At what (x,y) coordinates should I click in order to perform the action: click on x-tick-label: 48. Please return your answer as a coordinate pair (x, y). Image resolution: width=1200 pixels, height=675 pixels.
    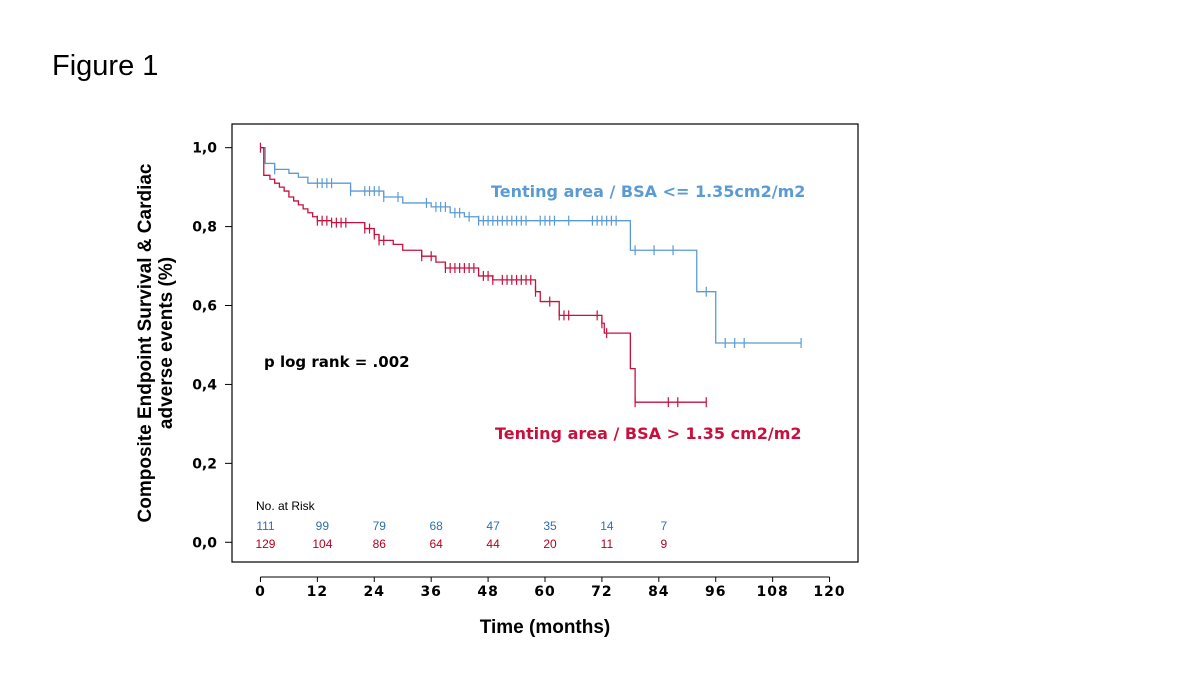
    Looking at the image, I should click on (487, 592).